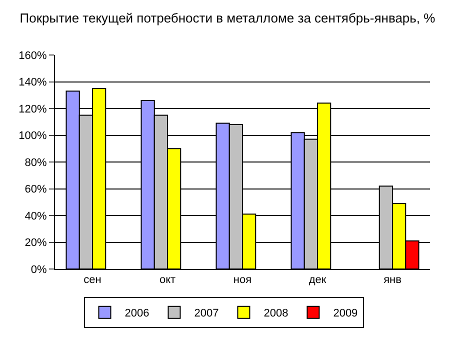 The height and width of the screenshot is (340, 455). Describe the element at coordinates (33, 82) in the screenshot. I see `y-tick-label: 140%` at that location.